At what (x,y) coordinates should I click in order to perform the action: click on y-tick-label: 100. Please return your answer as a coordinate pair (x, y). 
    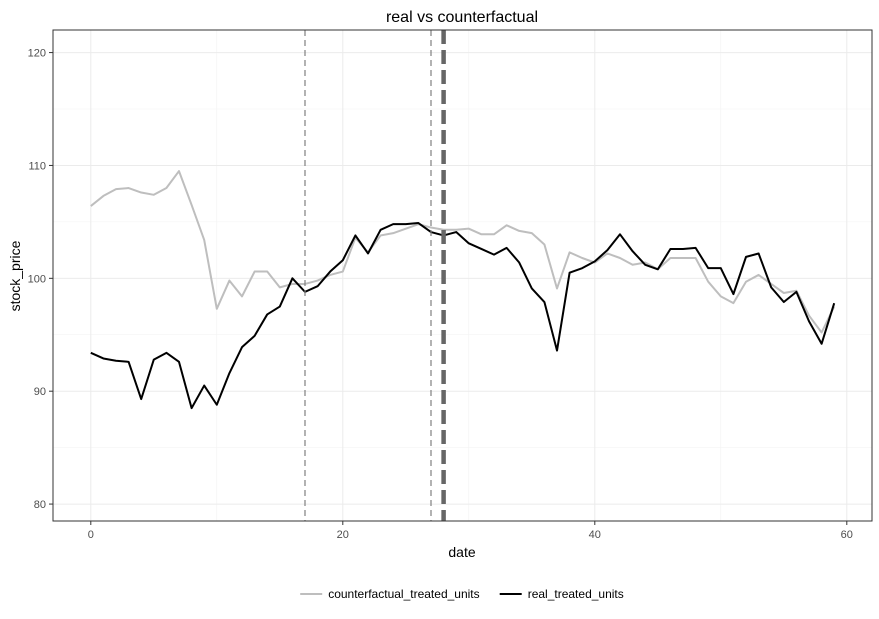
    Looking at the image, I should click on (37, 279).